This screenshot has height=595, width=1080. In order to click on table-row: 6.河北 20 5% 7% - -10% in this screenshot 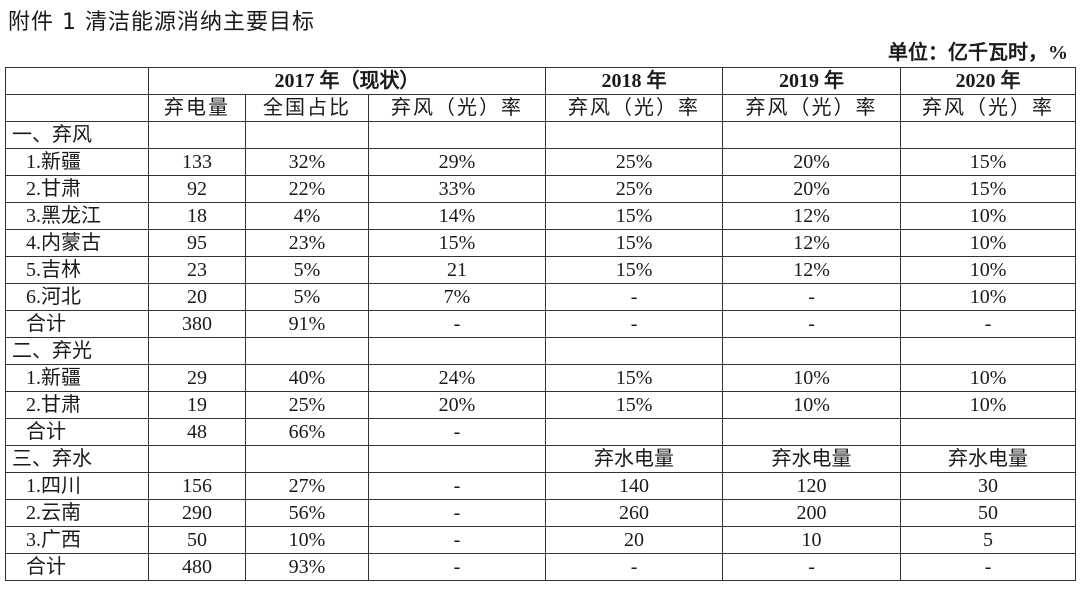, I will do `click(541, 297)`.